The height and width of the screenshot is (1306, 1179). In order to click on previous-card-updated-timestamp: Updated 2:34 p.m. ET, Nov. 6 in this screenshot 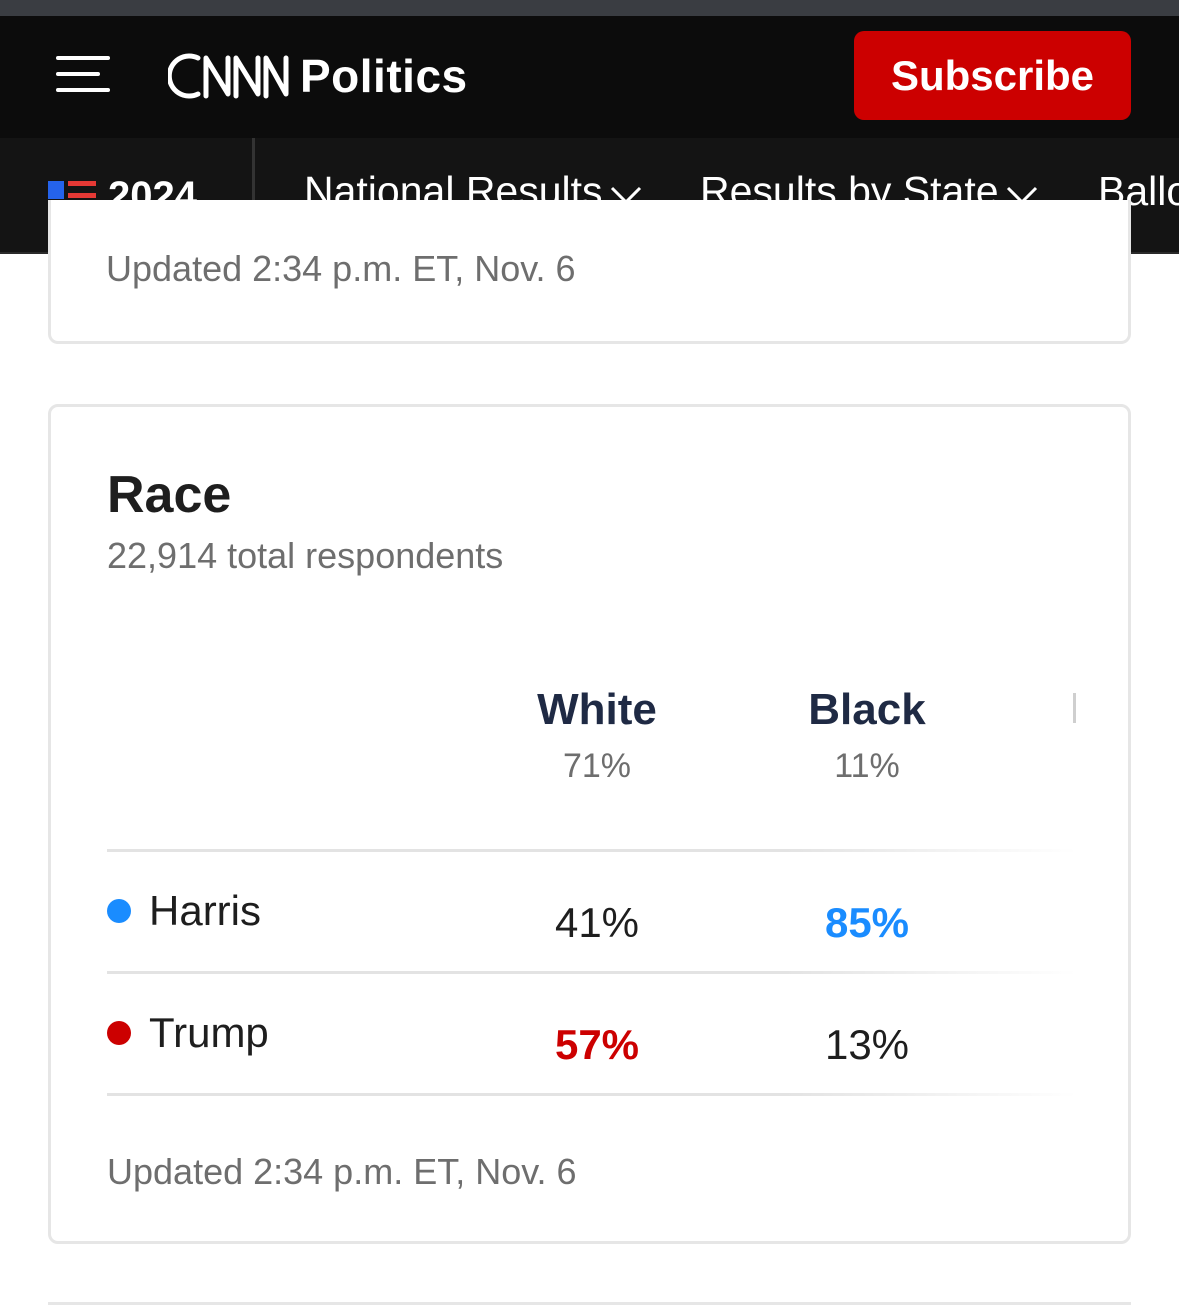, I will do `click(341, 268)`.